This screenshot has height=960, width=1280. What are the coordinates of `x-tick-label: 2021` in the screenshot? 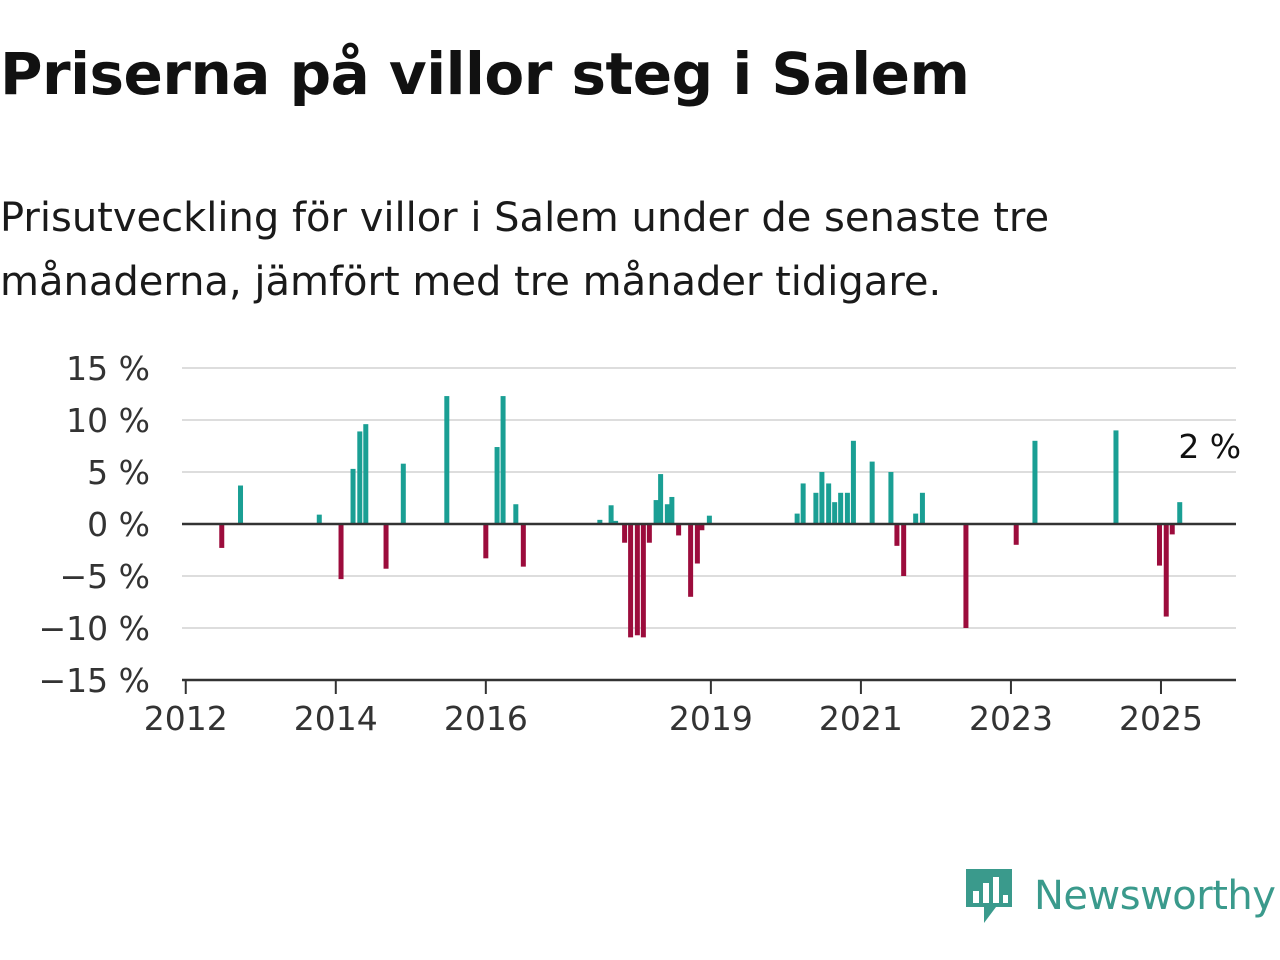 It's located at (861, 718).